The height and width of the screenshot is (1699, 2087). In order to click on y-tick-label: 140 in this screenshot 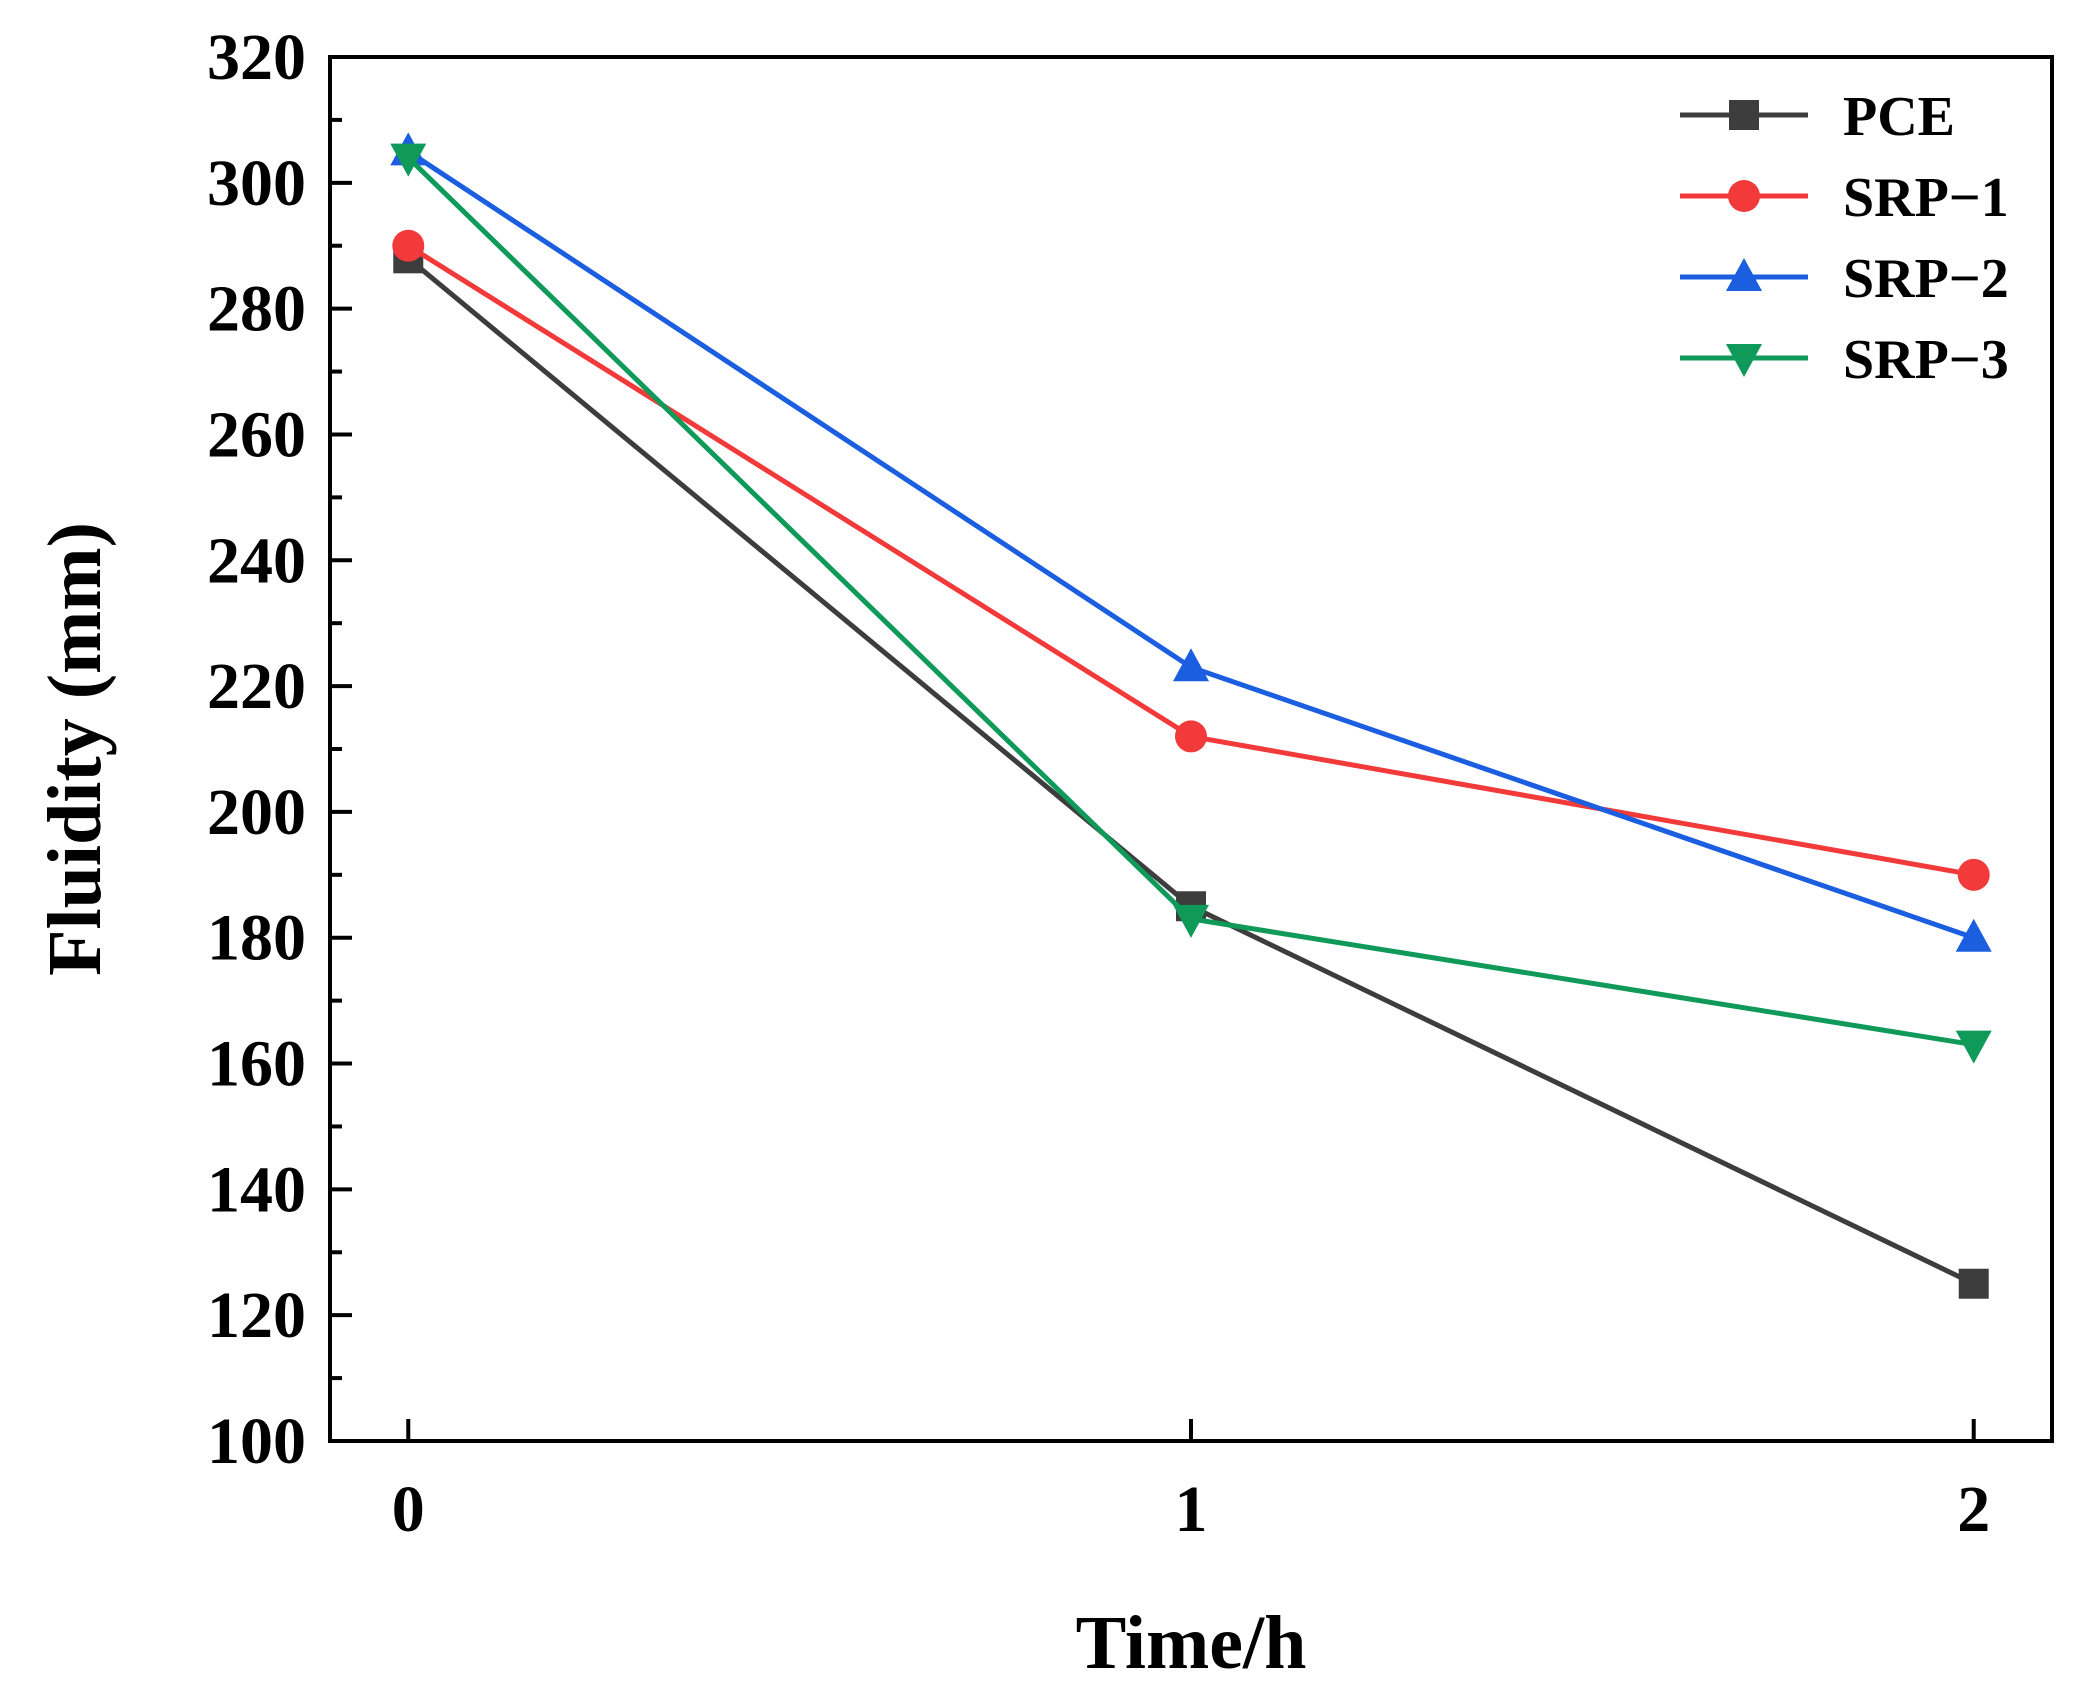, I will do `click(256, 1189)`.